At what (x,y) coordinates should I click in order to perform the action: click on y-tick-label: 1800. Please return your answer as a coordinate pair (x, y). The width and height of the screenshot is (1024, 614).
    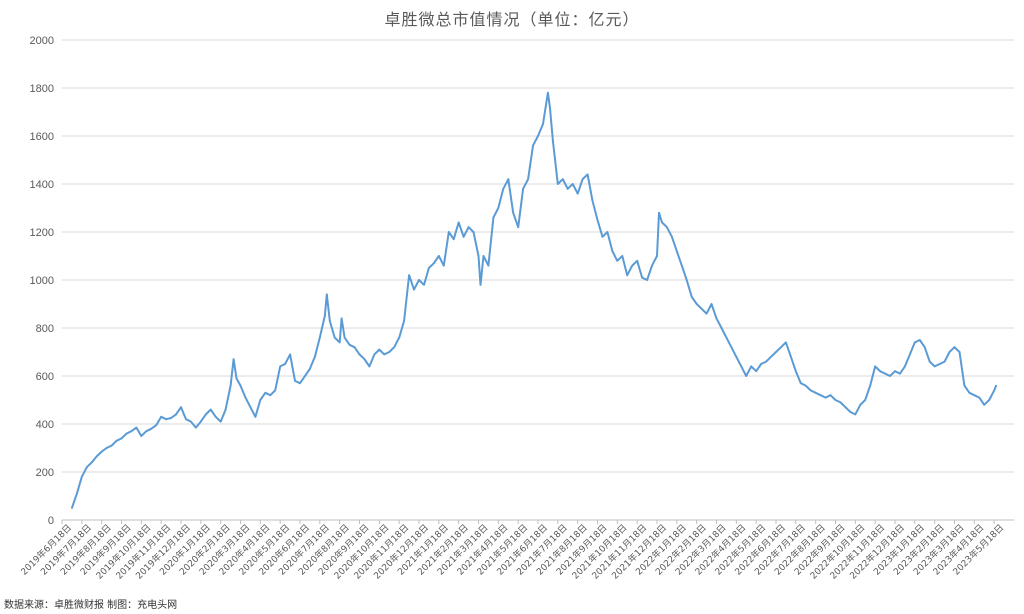
    Looking at the image, I should click on (42, 89).